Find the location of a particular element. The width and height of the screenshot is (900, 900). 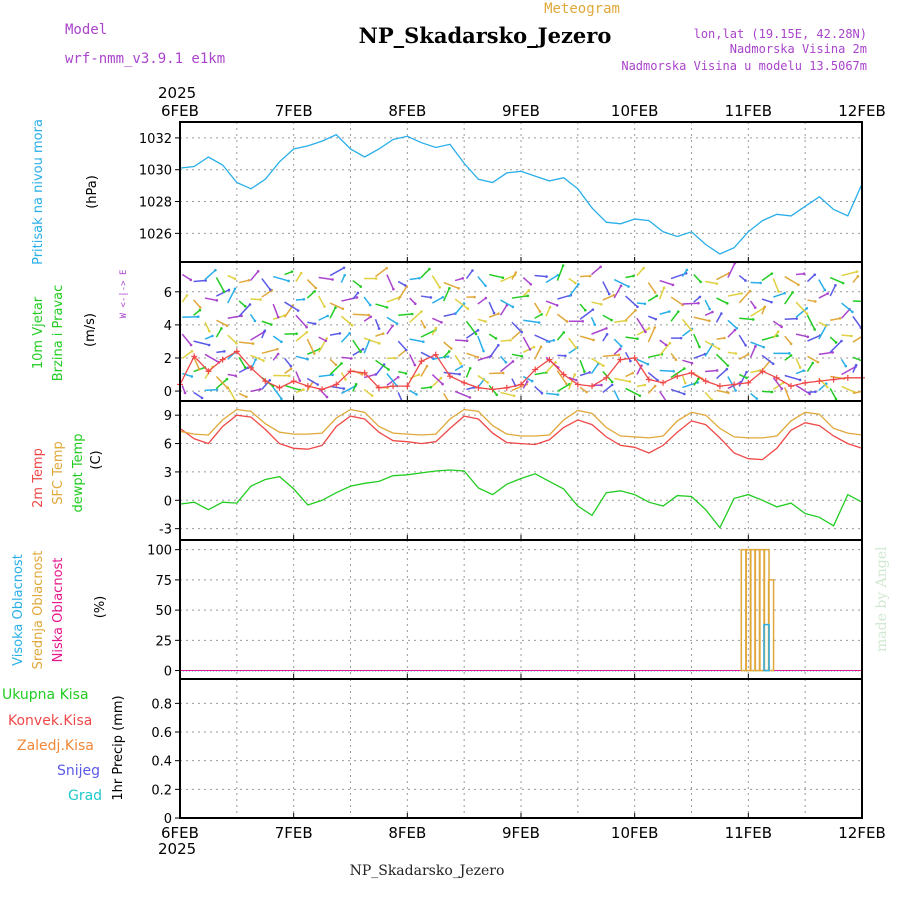

wind-arrows is located at coordinates (521, 331).